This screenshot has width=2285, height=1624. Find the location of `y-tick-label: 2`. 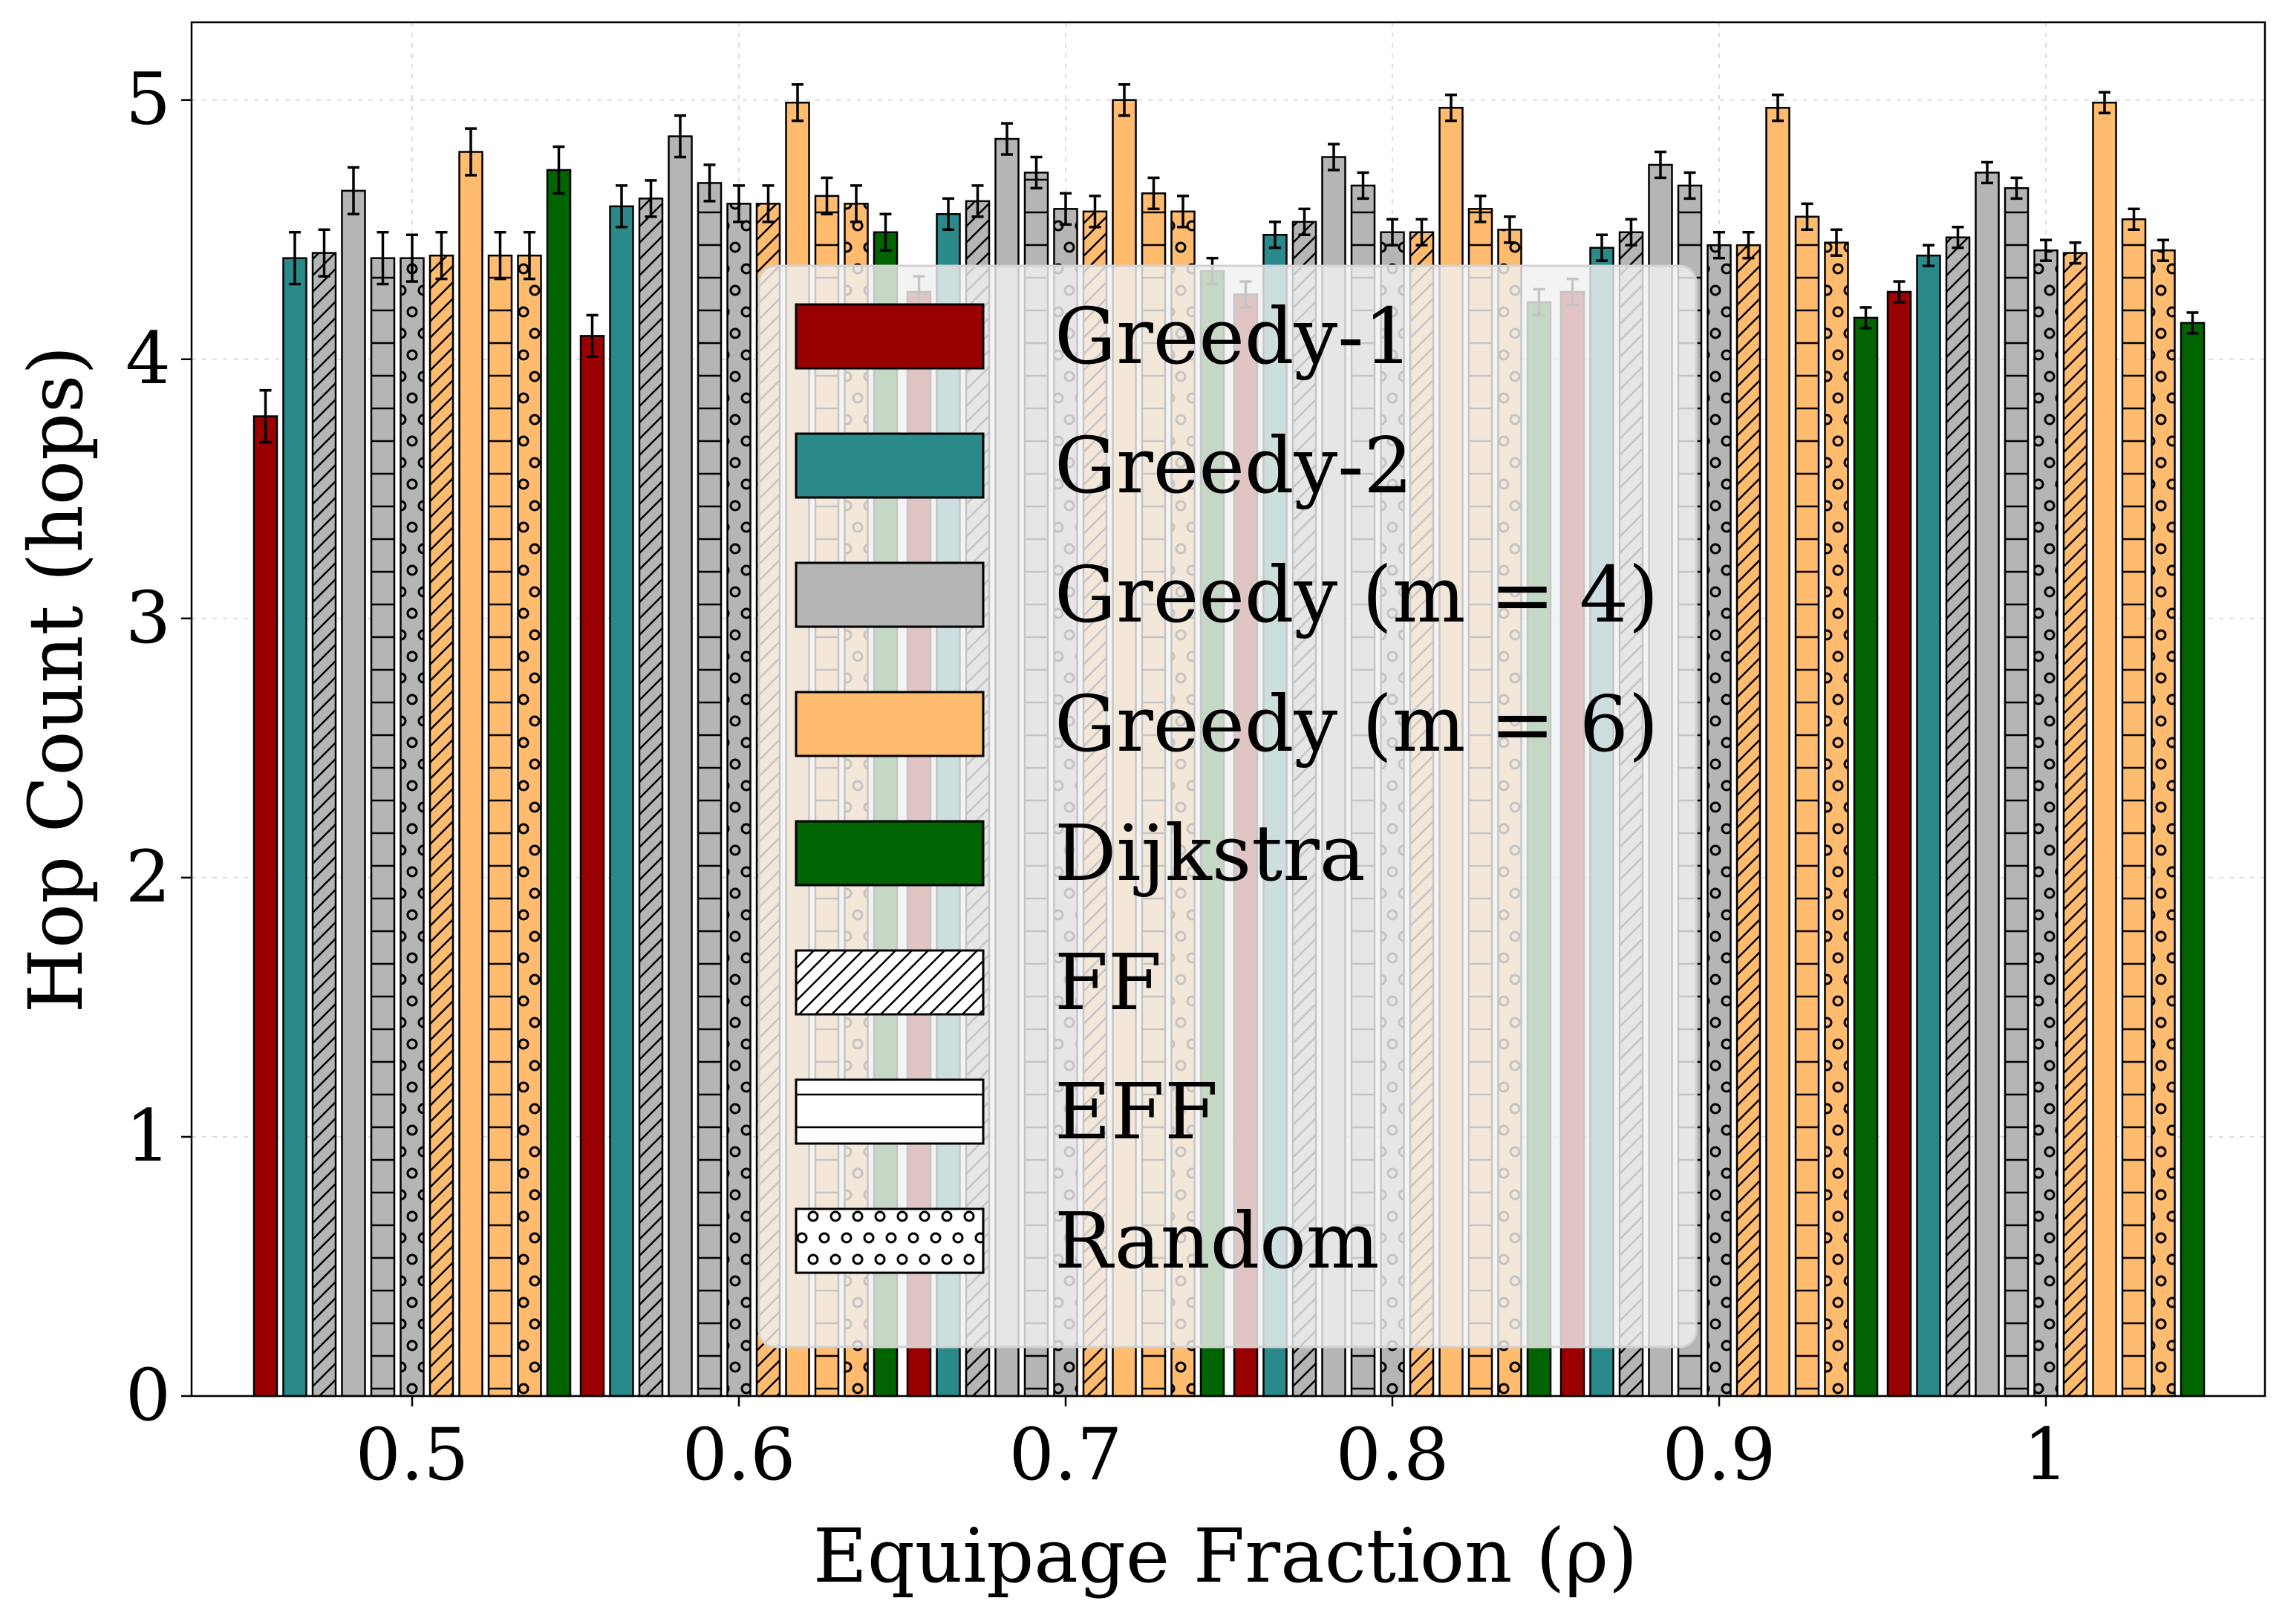

y-tick-label: 2 is located at coordinates (148, 877).